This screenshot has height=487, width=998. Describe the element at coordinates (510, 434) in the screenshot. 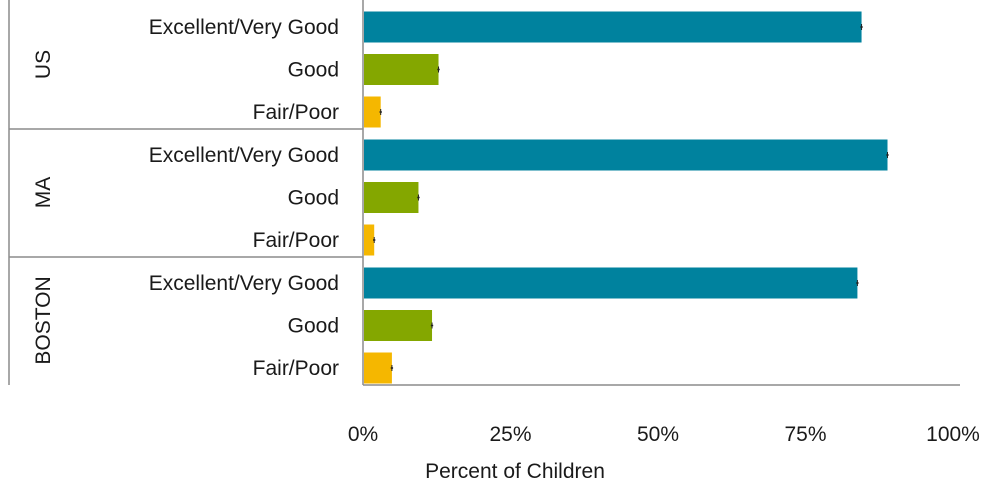

I see `x-tick-label: 25%` at that location.